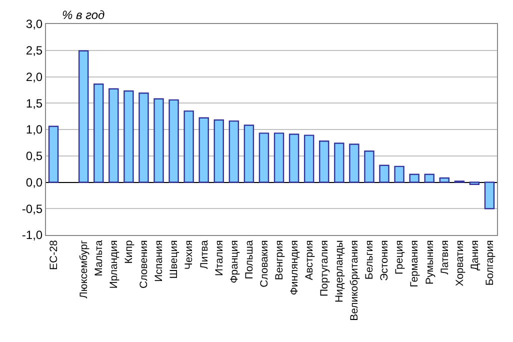  I want to click on y-axis-title: % в год, so click(84, 15).